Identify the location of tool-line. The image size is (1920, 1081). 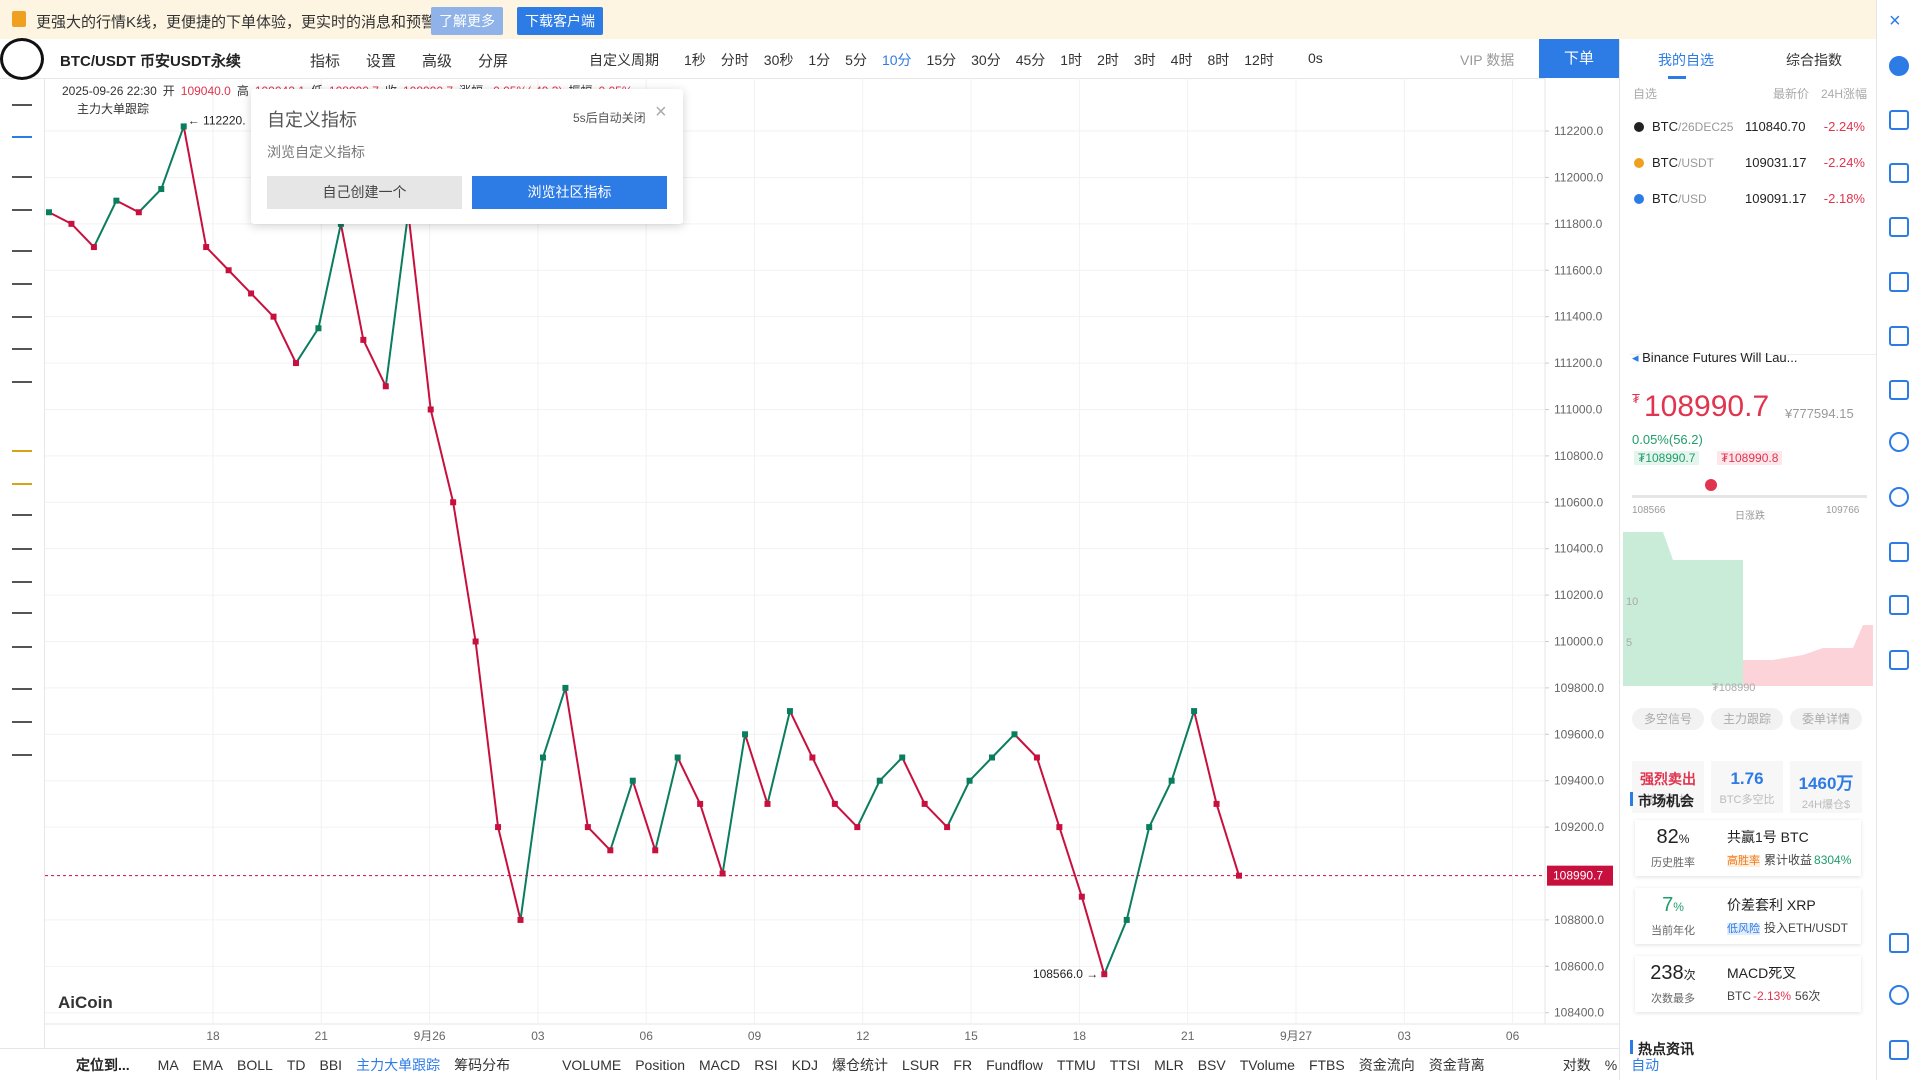
(22, 251).